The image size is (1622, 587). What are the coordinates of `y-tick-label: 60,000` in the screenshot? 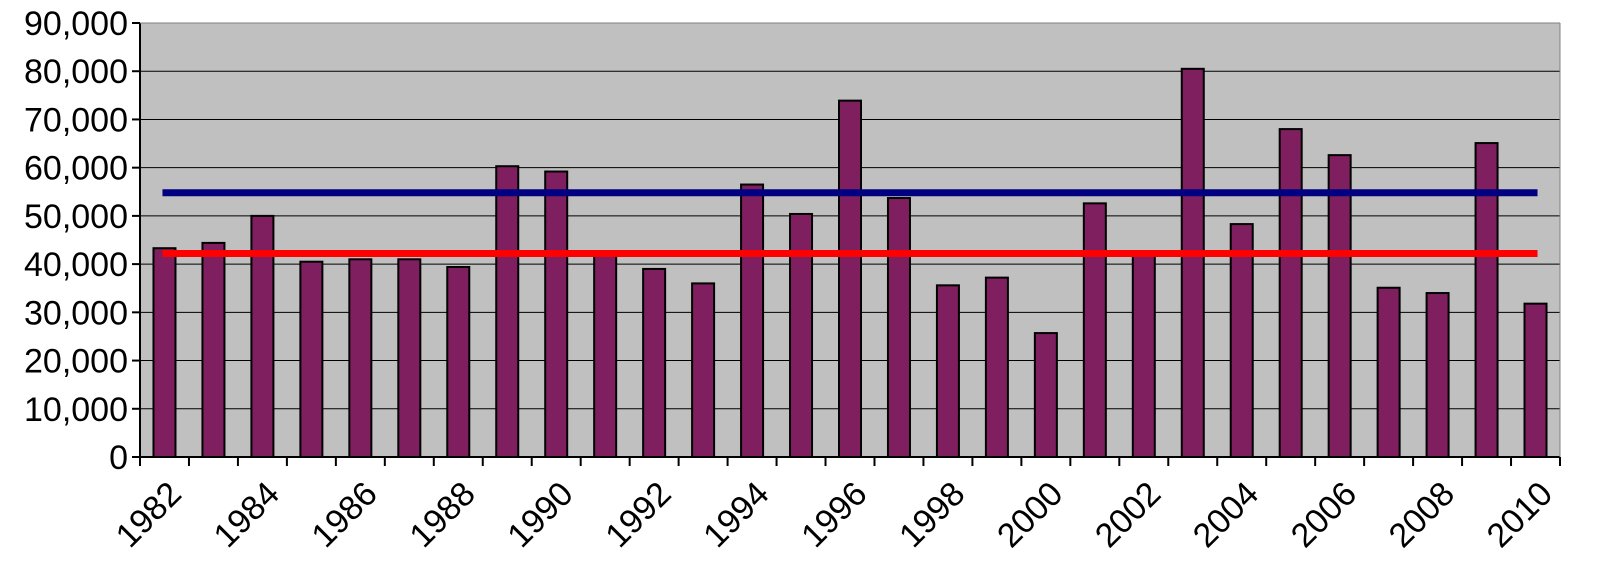 It's located at (76, 169).